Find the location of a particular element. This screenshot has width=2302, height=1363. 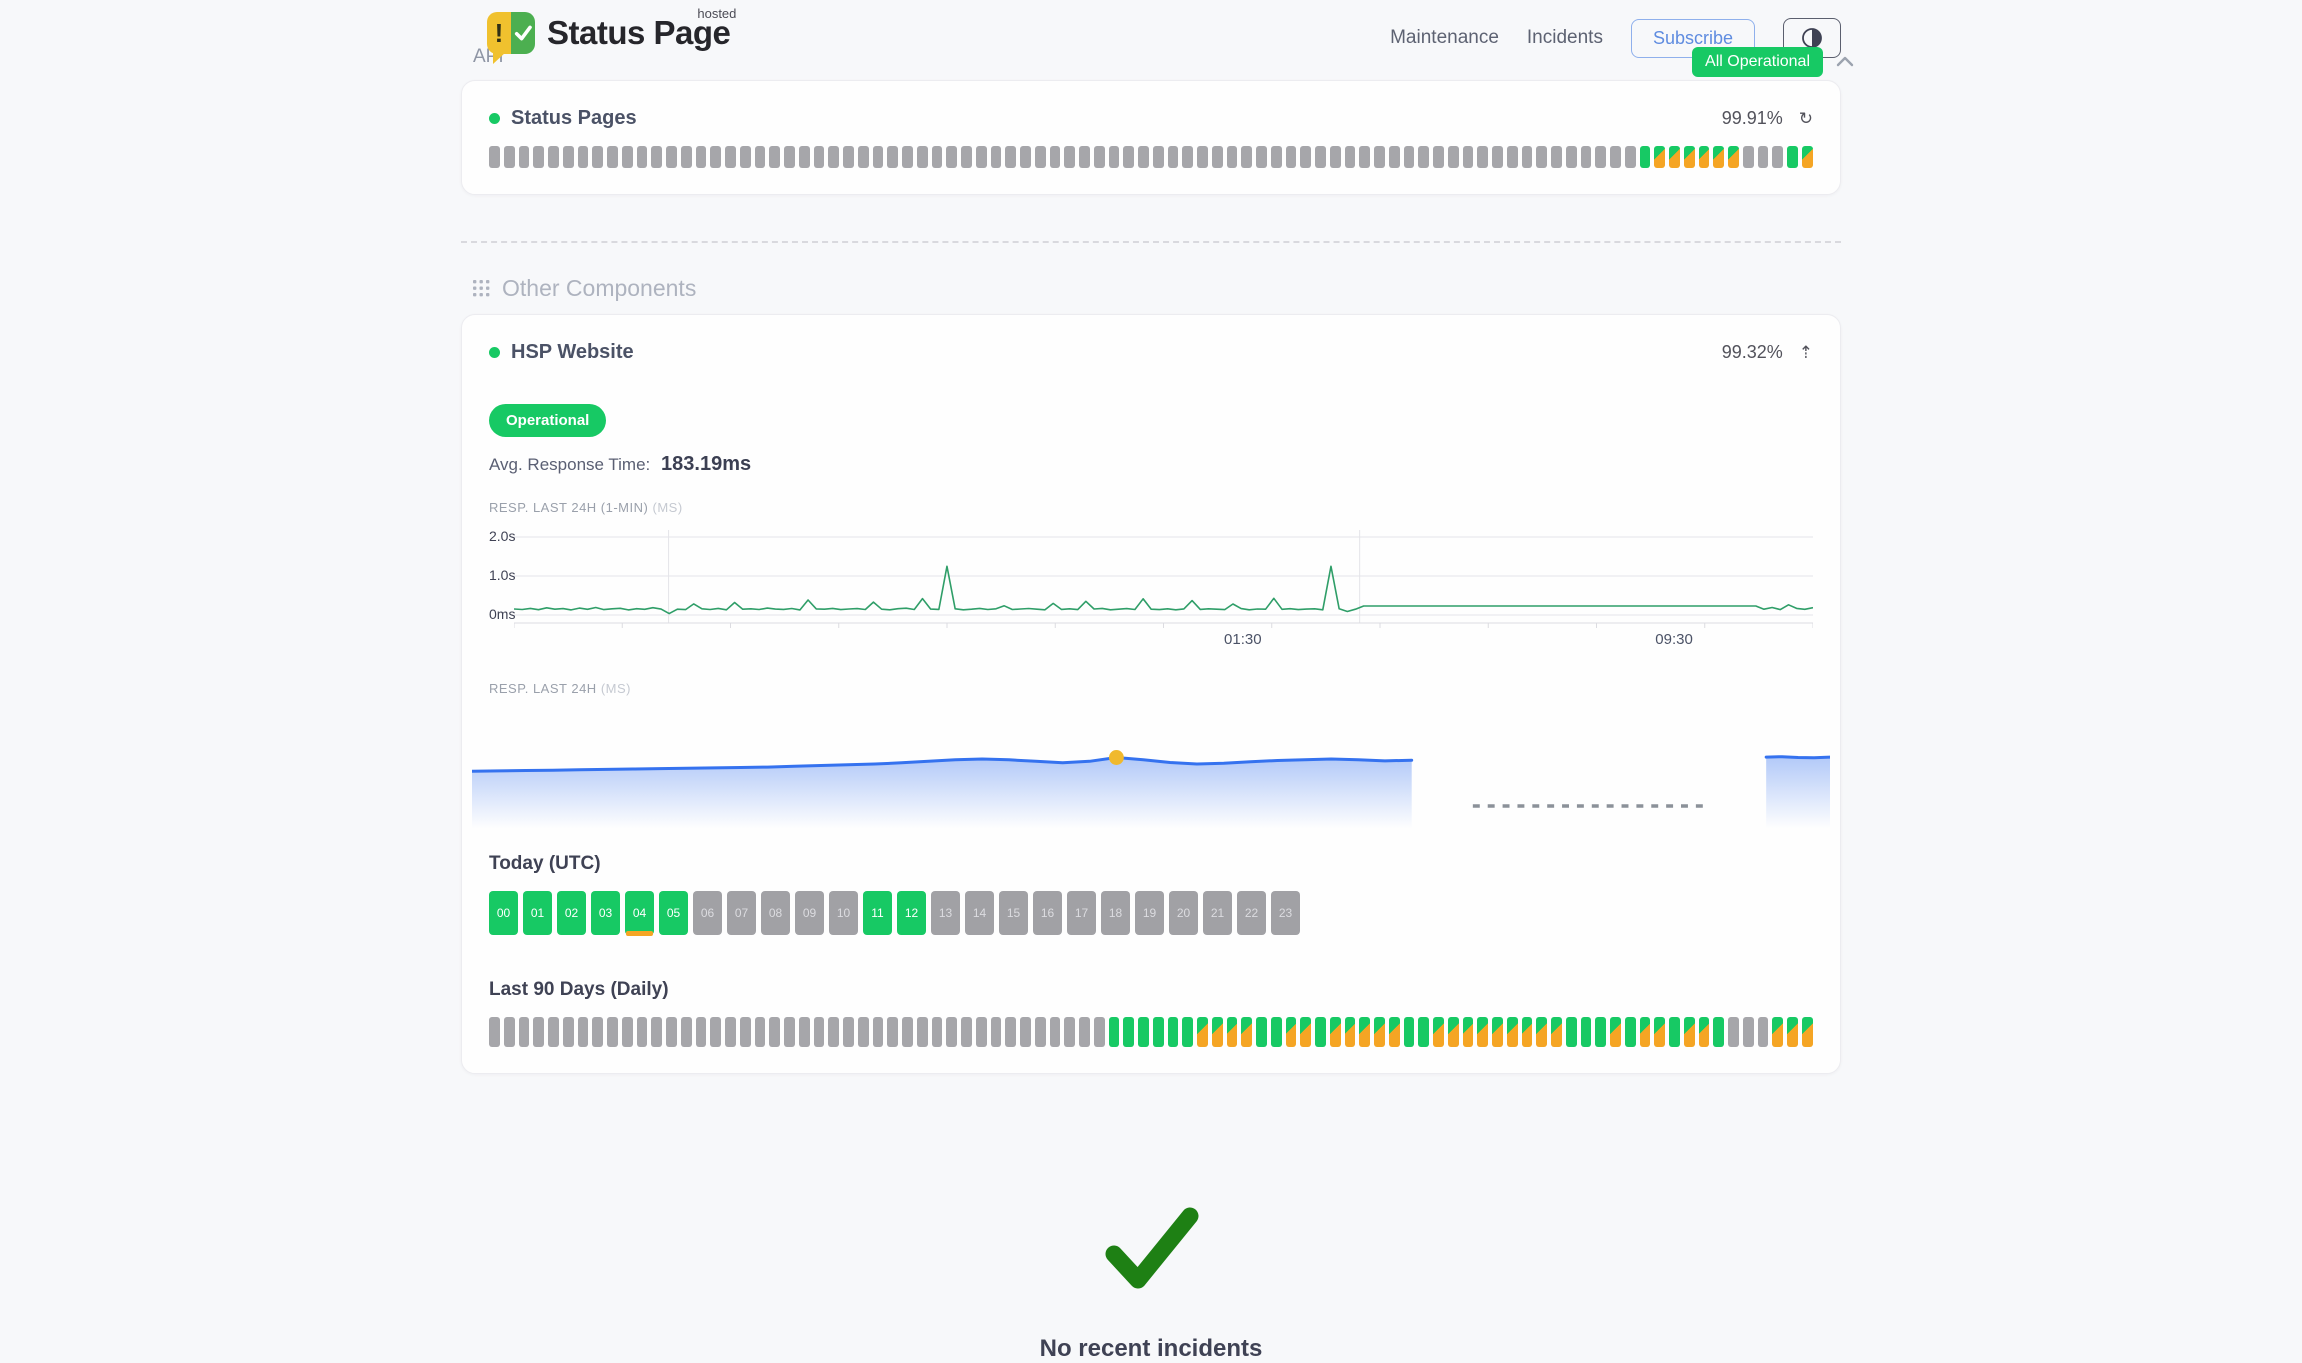

hour-cell-07: 07 is located at coordinates (741, 913).